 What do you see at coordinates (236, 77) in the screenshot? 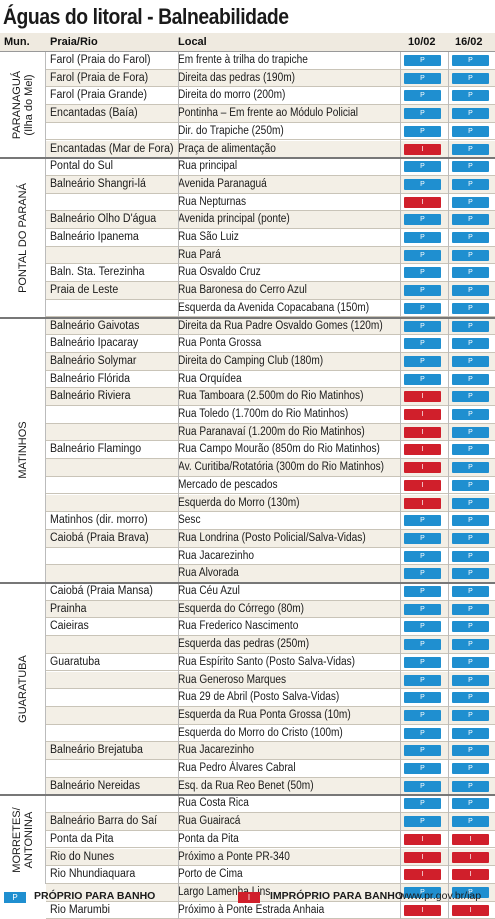
I see `local-name: Direita das pedras (190m)` at bounding box center [236, 77].